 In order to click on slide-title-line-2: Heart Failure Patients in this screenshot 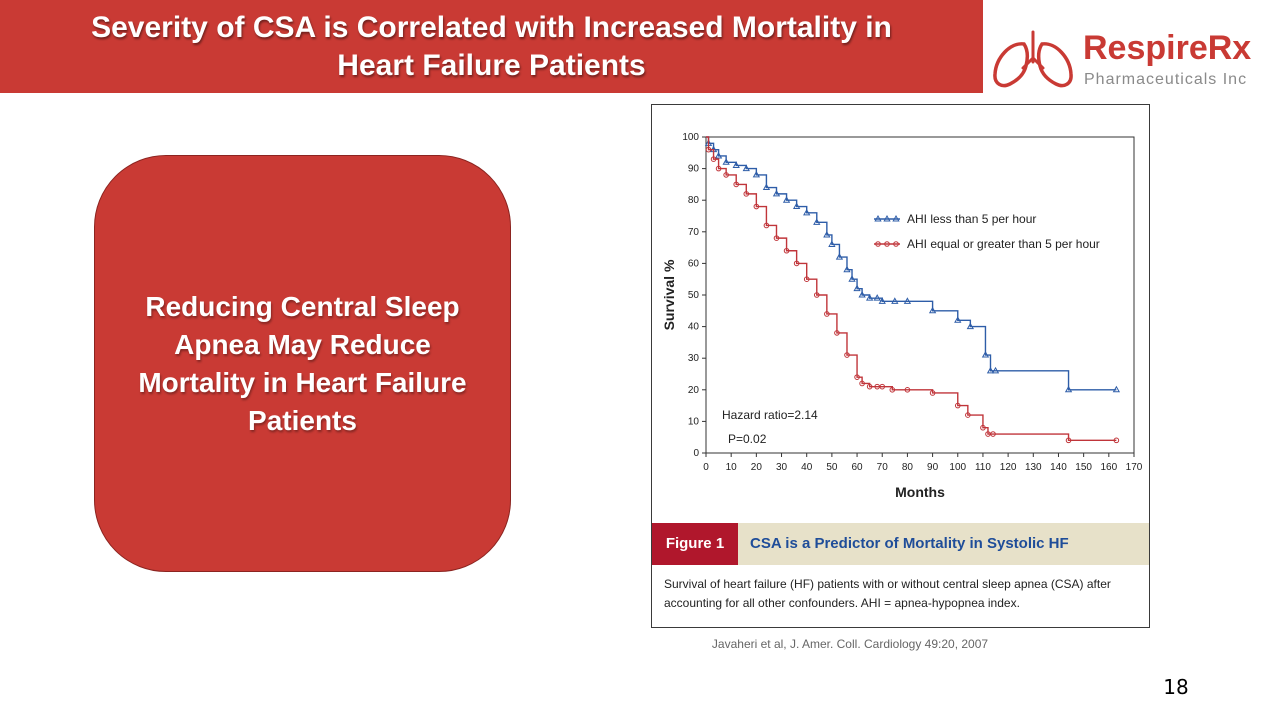, I will do `click(491, 65)`.